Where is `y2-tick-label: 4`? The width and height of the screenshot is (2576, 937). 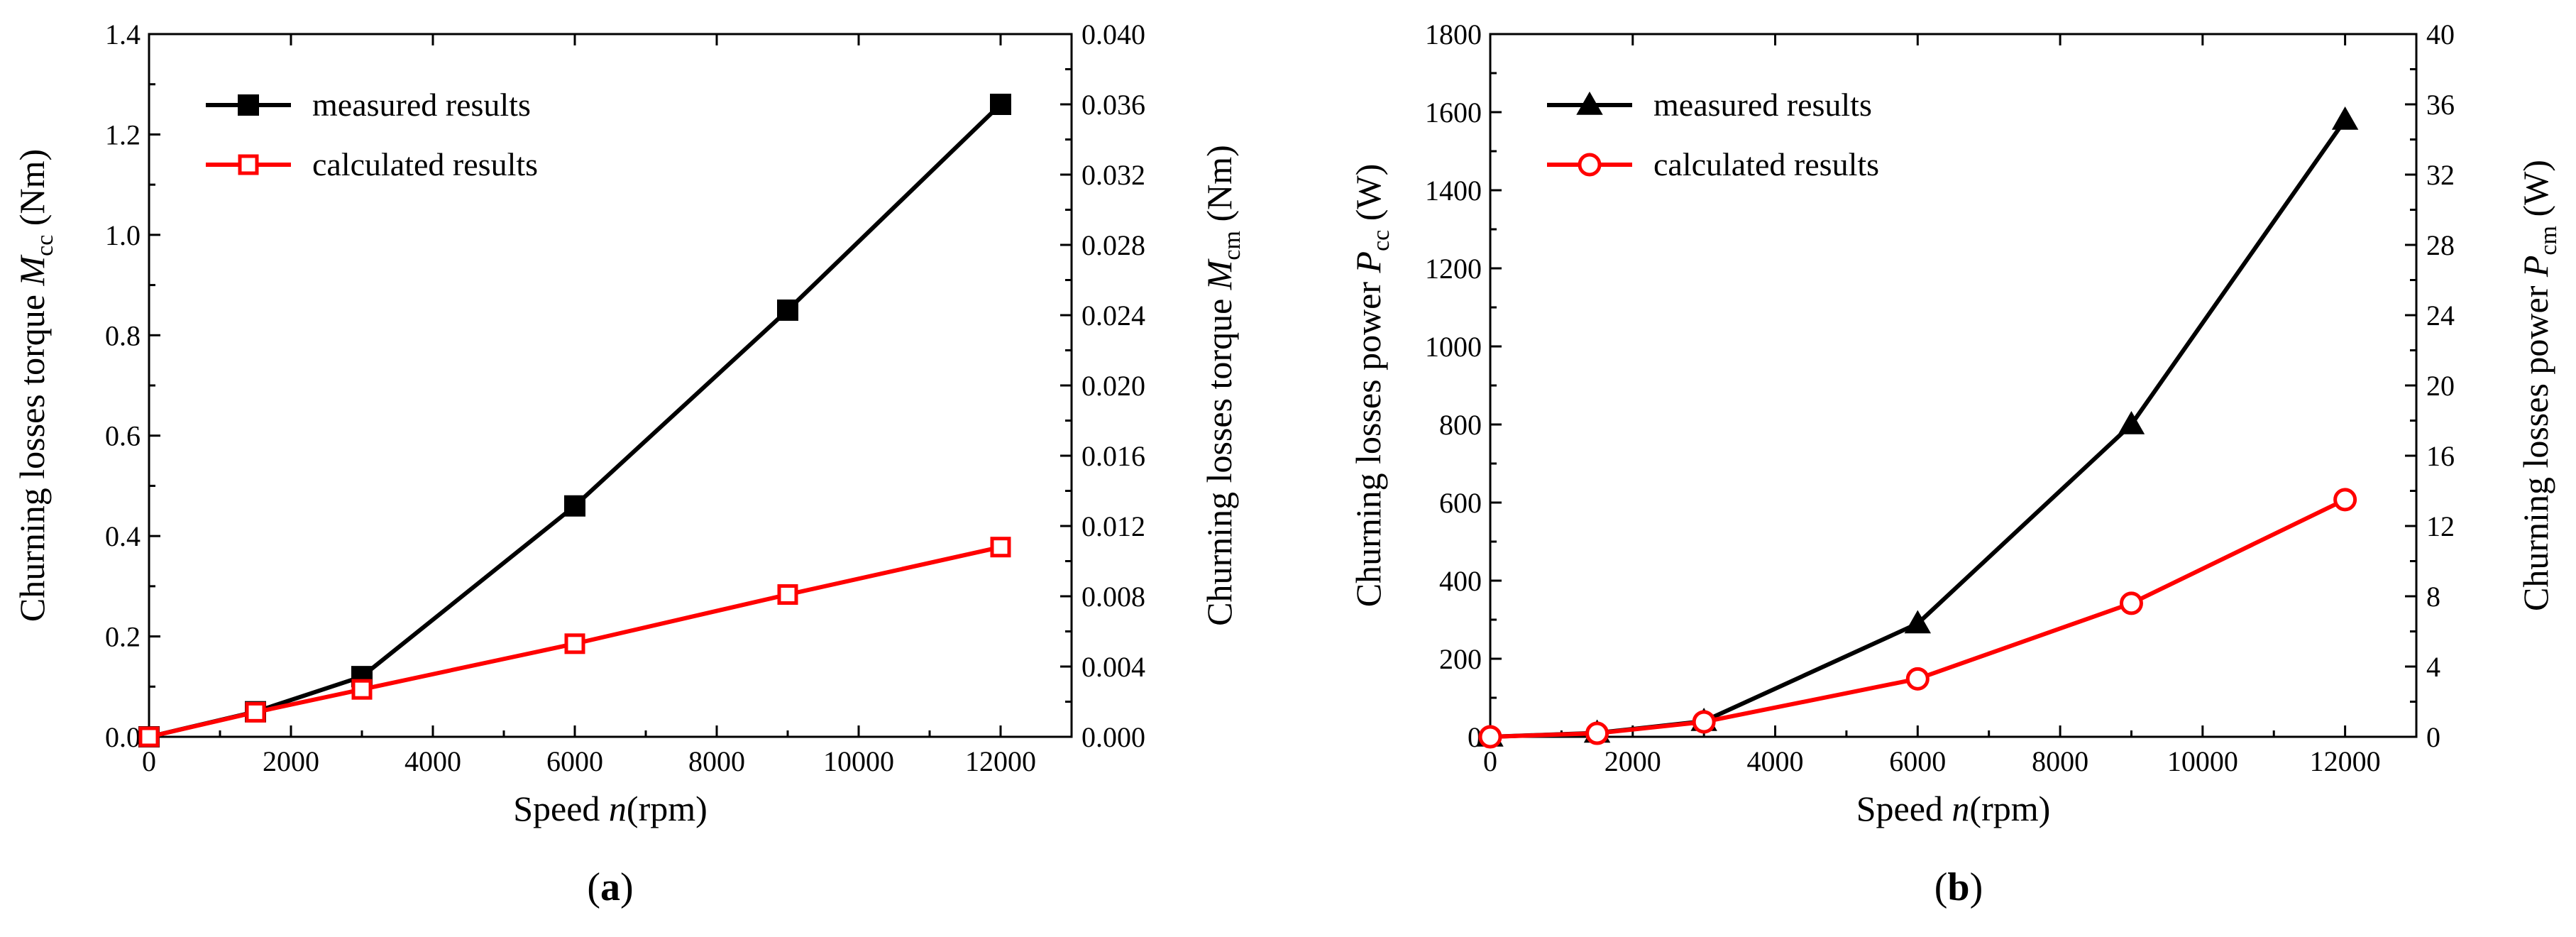
y2-tick-label: 4 is located at coordinates (2433, 667).